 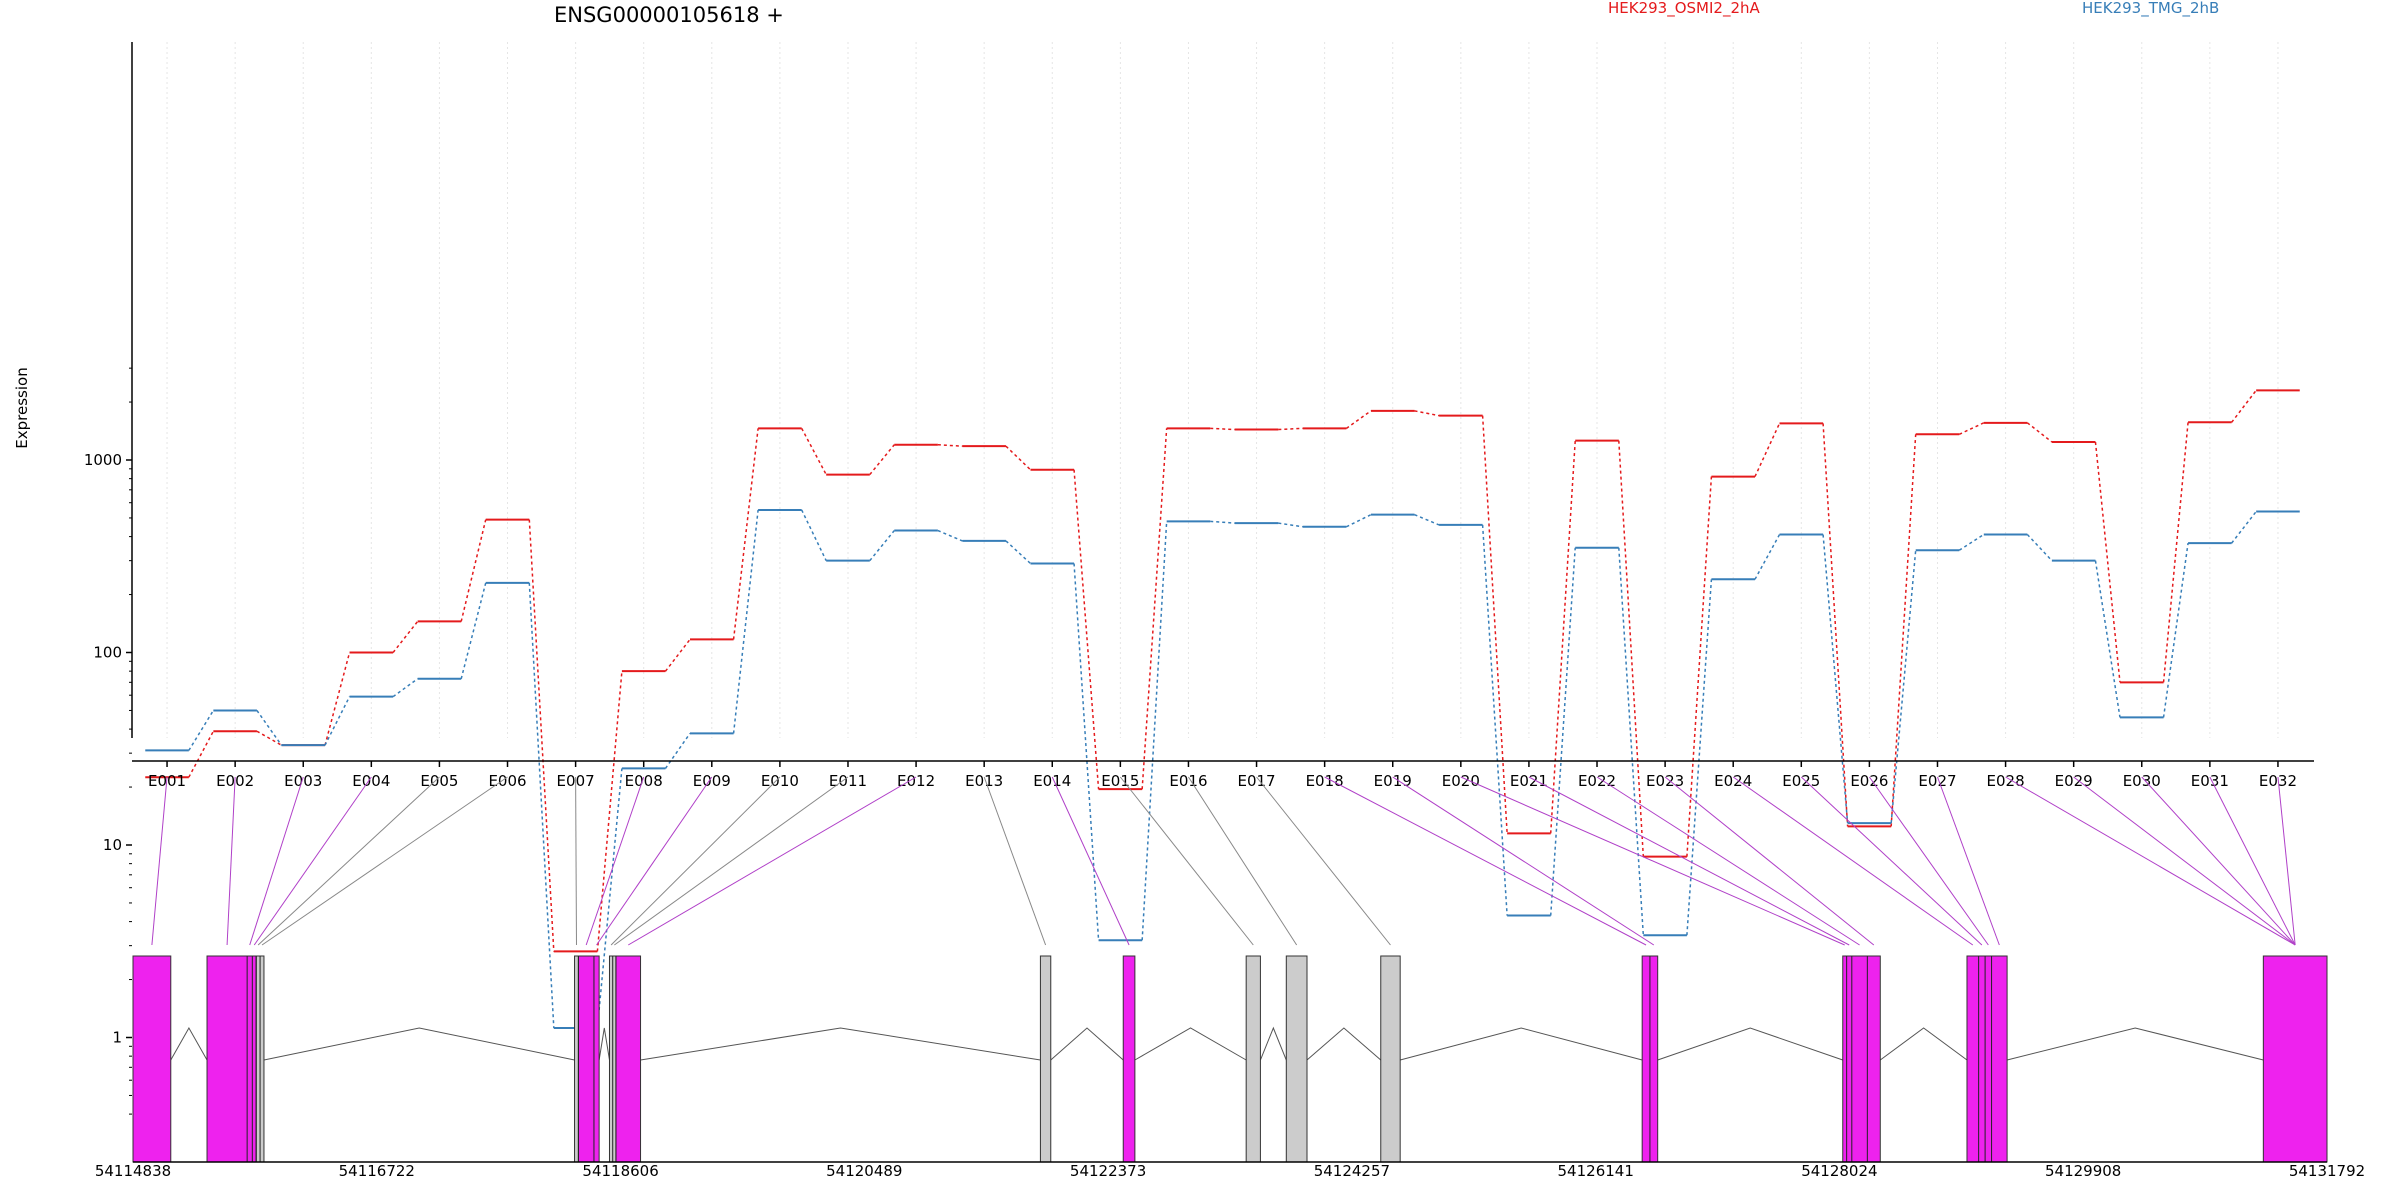 I want to click on x-tick-label-e017: E017, so click(x=1256, y=781).